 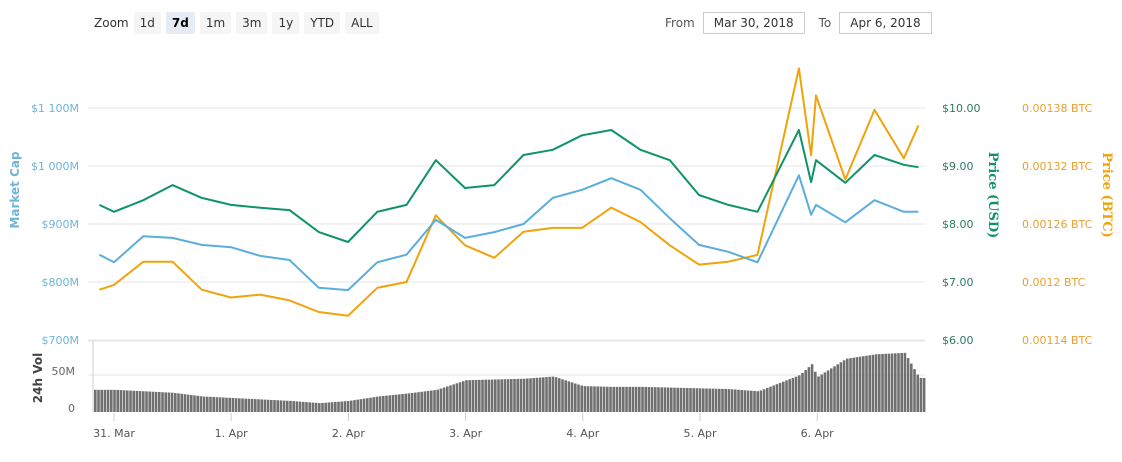 I want to click on zoom-1y-button: 1y, so click(x=286, y=23).